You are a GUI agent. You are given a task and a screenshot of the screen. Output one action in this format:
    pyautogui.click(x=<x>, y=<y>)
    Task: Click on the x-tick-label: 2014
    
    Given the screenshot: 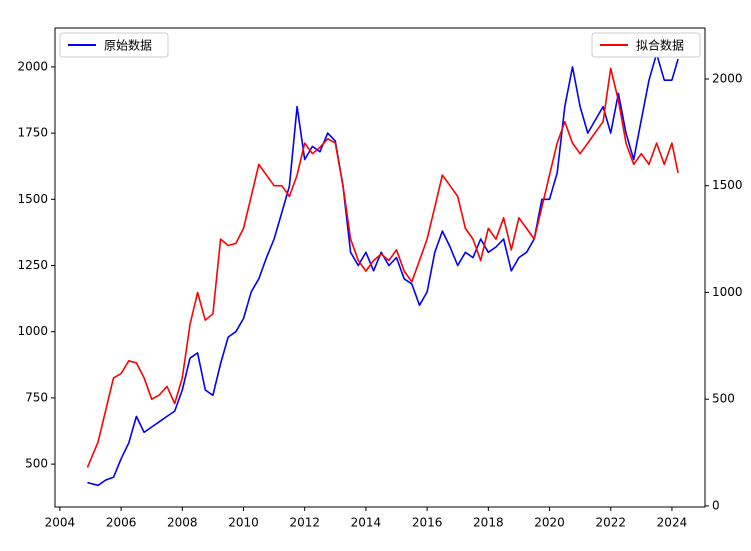 What is the action you would take?
    pyautogui.click(x=366, y=523)
    